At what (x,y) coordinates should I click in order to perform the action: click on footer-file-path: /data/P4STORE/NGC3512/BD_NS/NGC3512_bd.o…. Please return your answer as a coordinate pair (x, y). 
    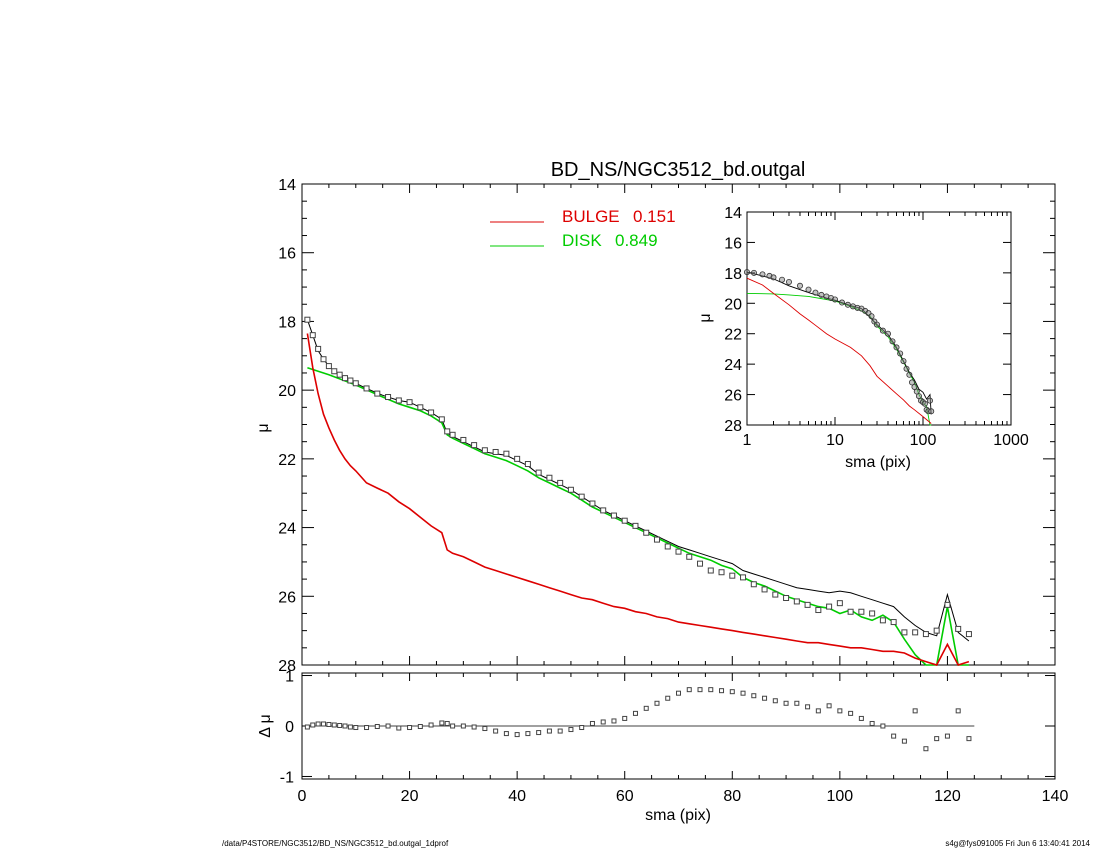
    Looking at the image, I should click on (335, 843).